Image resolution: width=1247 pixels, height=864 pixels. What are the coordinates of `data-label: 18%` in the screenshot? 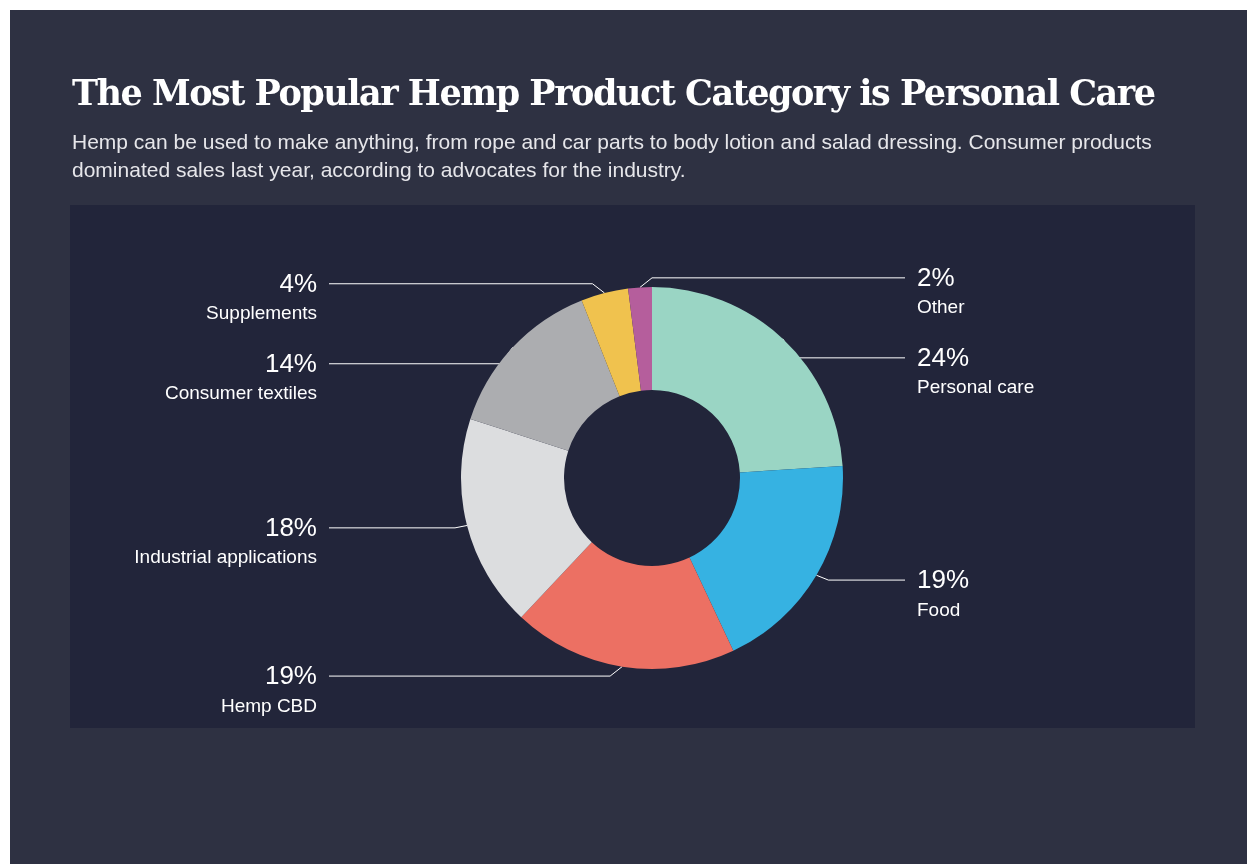 It's located at (290, 526).